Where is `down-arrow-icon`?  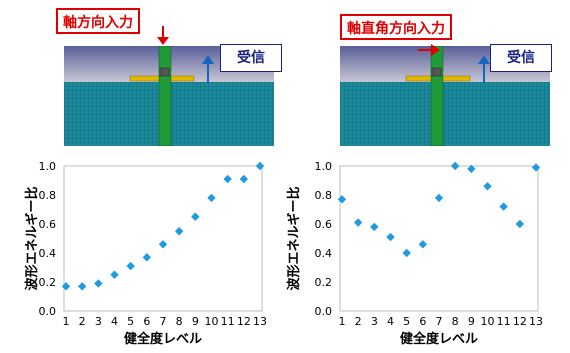 down-arrow-icon is located at coordinates (163, 35).